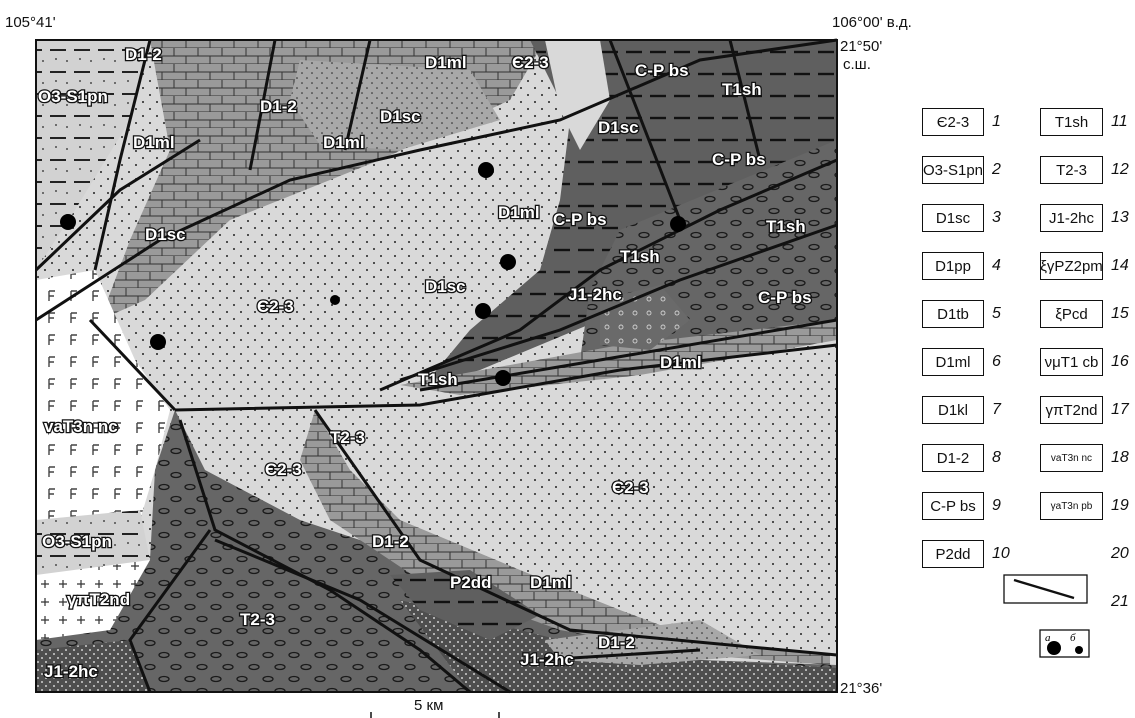 This screenshot has width=1135, height=718. I want to click on legend-number: 19, so click(1120, 505).